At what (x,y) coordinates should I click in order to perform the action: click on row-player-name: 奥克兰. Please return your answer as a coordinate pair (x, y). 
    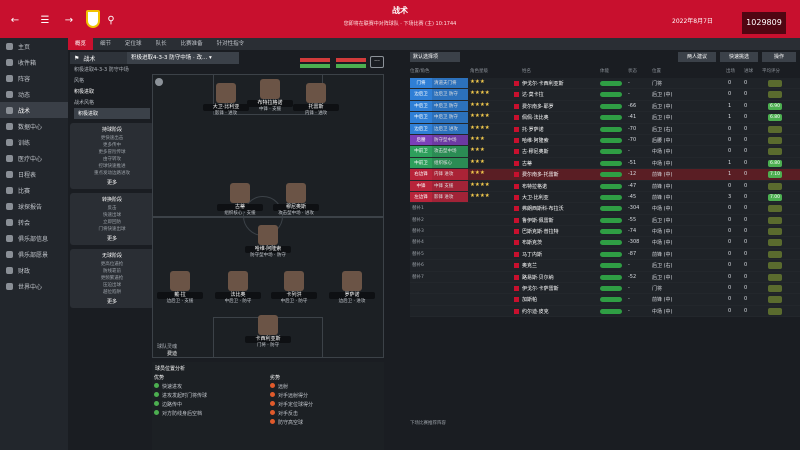
    Looking at the image, I should click on (530, 266).